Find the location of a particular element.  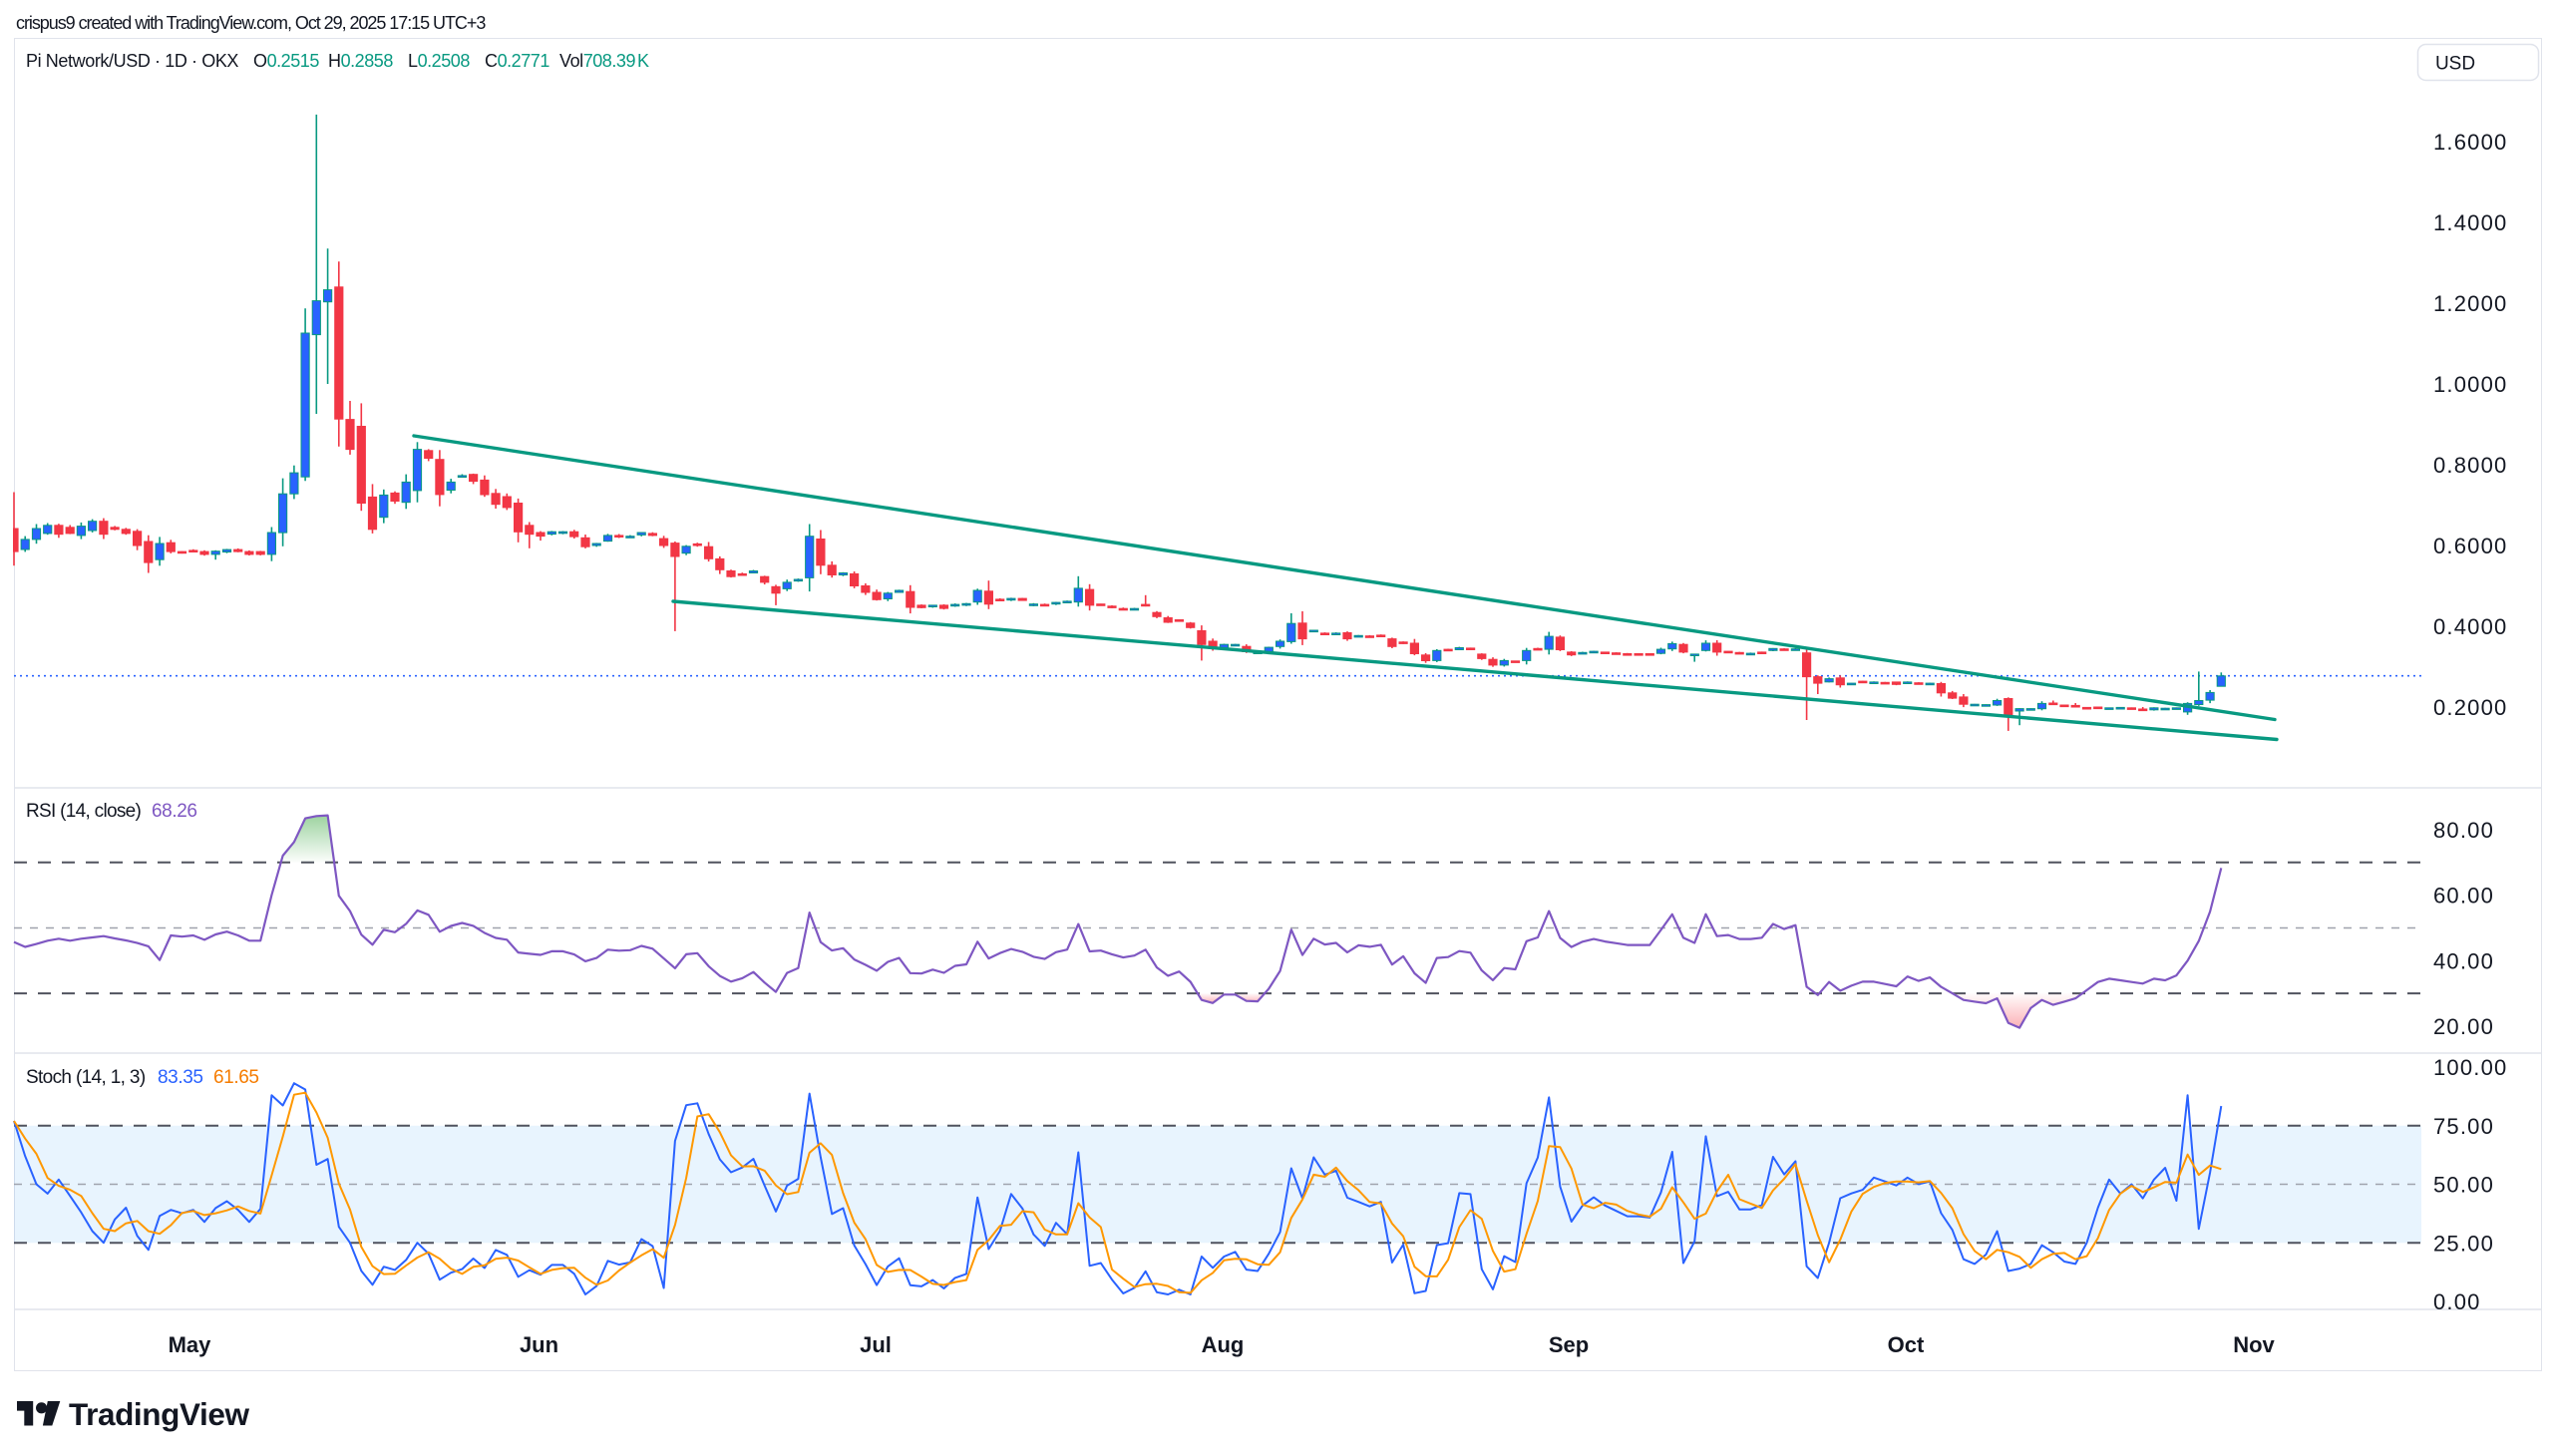

svg-text: 50.00 is located at coordinates (2464, 1185).